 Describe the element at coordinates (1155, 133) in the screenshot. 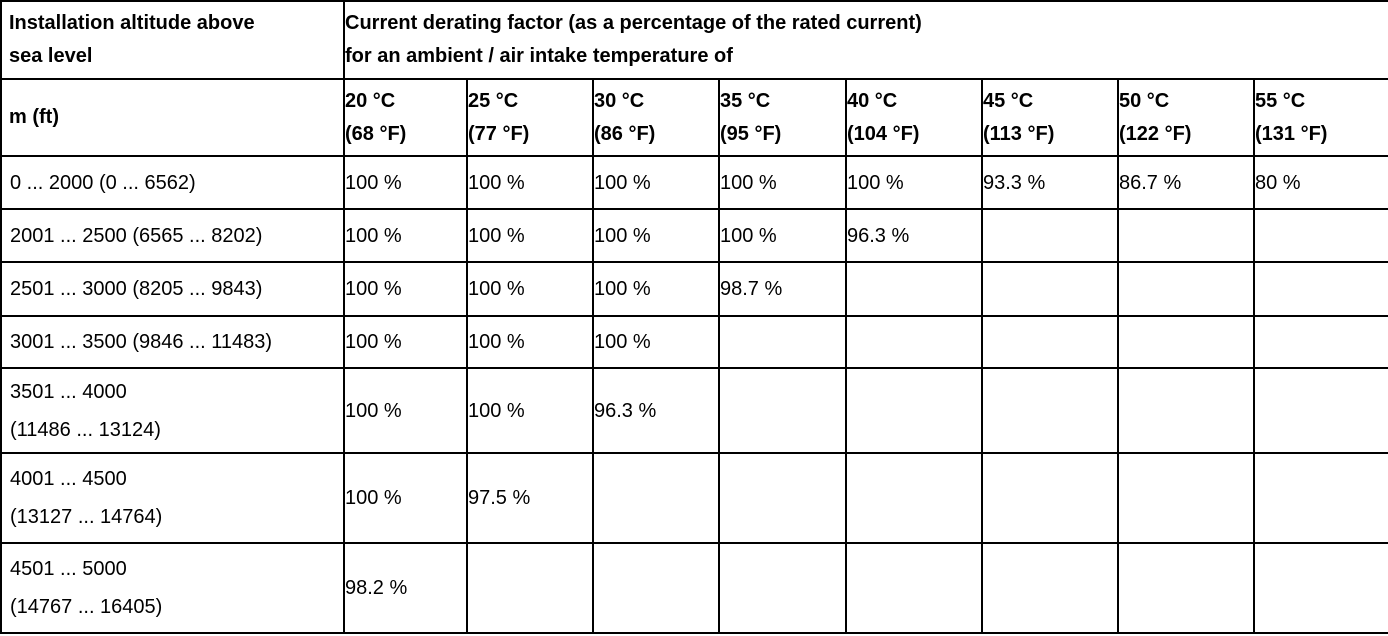

I see `temp-fahrenheit-label: (122 °F)` at that location.